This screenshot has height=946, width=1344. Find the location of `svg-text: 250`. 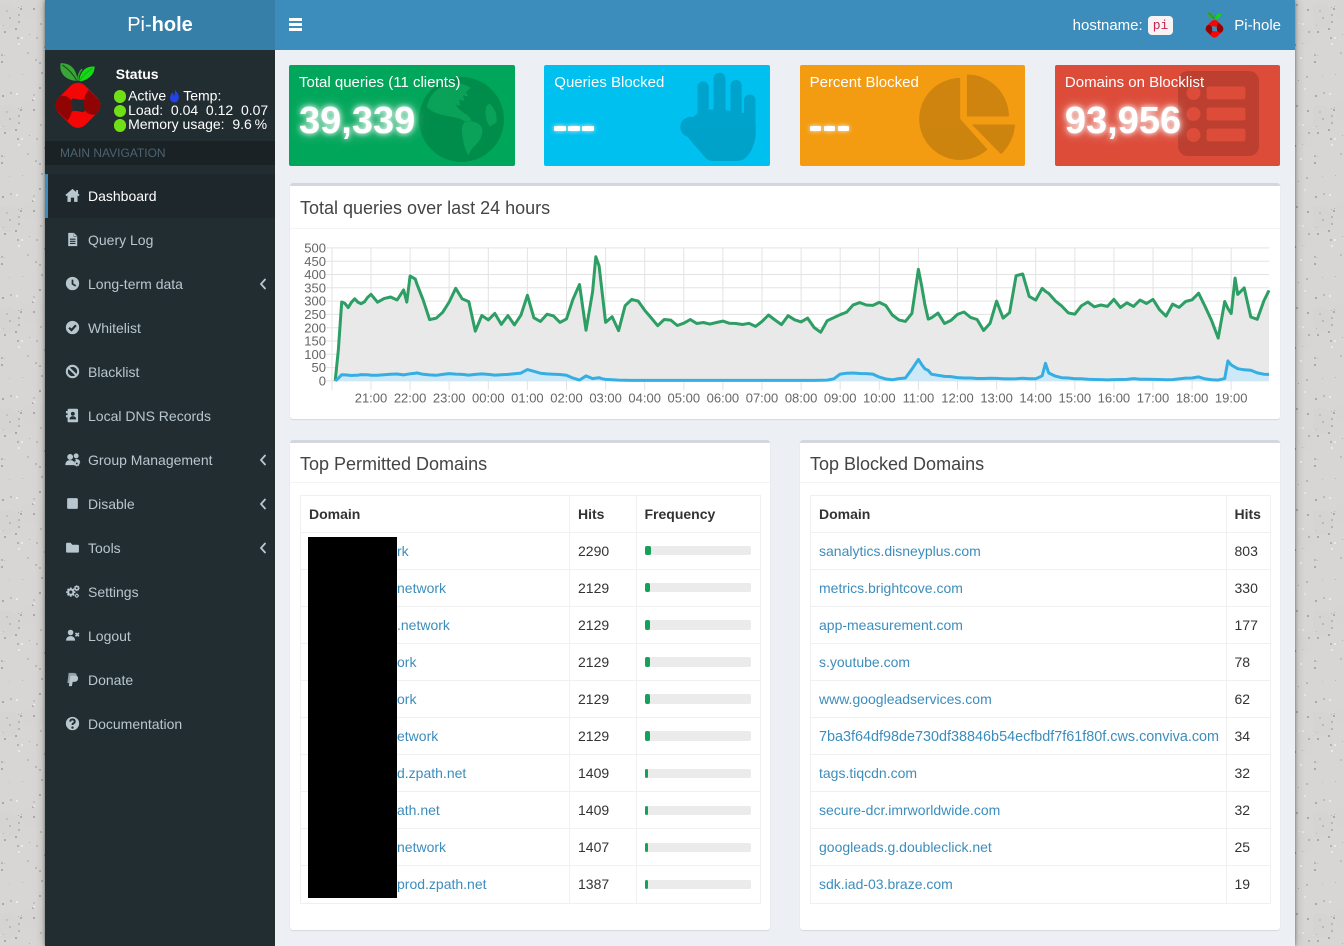

svg-text: 250 is located at coordinates (315, 314).